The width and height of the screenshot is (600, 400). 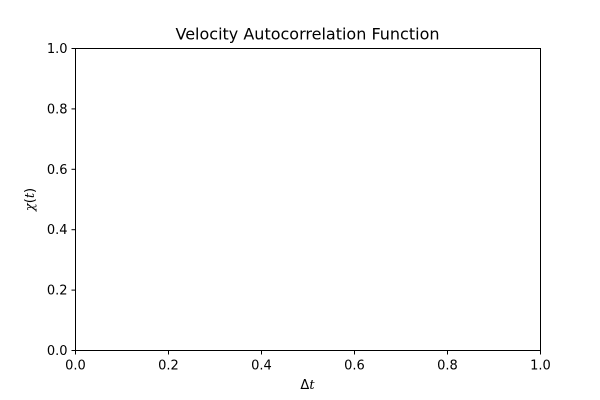 I want to click on y-tick-label: 0.8, so click(x=57, y=109).